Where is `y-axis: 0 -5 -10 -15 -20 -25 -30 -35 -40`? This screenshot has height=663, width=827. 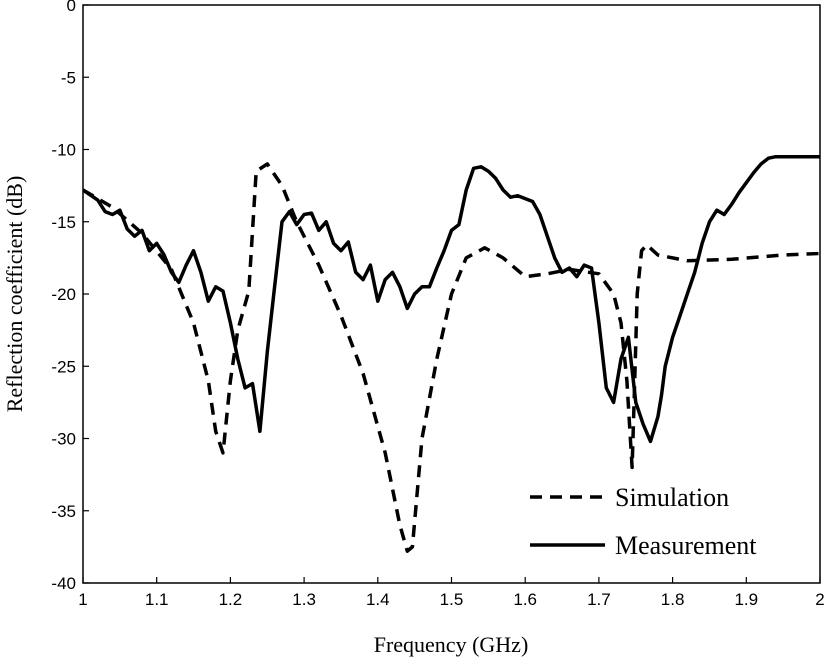 y-axis: 0 -5 -10 -15 -20 -25 -30 -35 -40 is located at coordinates (70, 296).